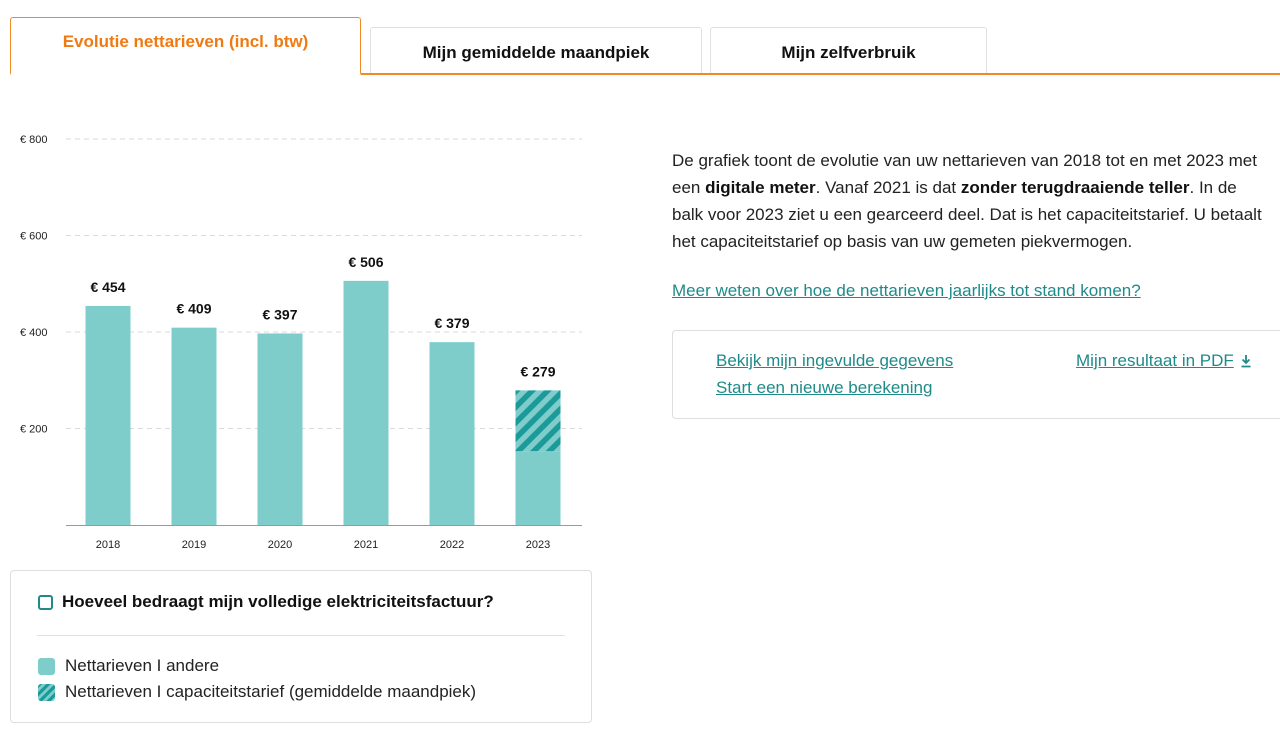 This screenshot has height=729, width=1280. What do you see at coordinates (538, 421) in the screenshot?
I see `bar-hatched-2023` at bounding box center [538, 421].